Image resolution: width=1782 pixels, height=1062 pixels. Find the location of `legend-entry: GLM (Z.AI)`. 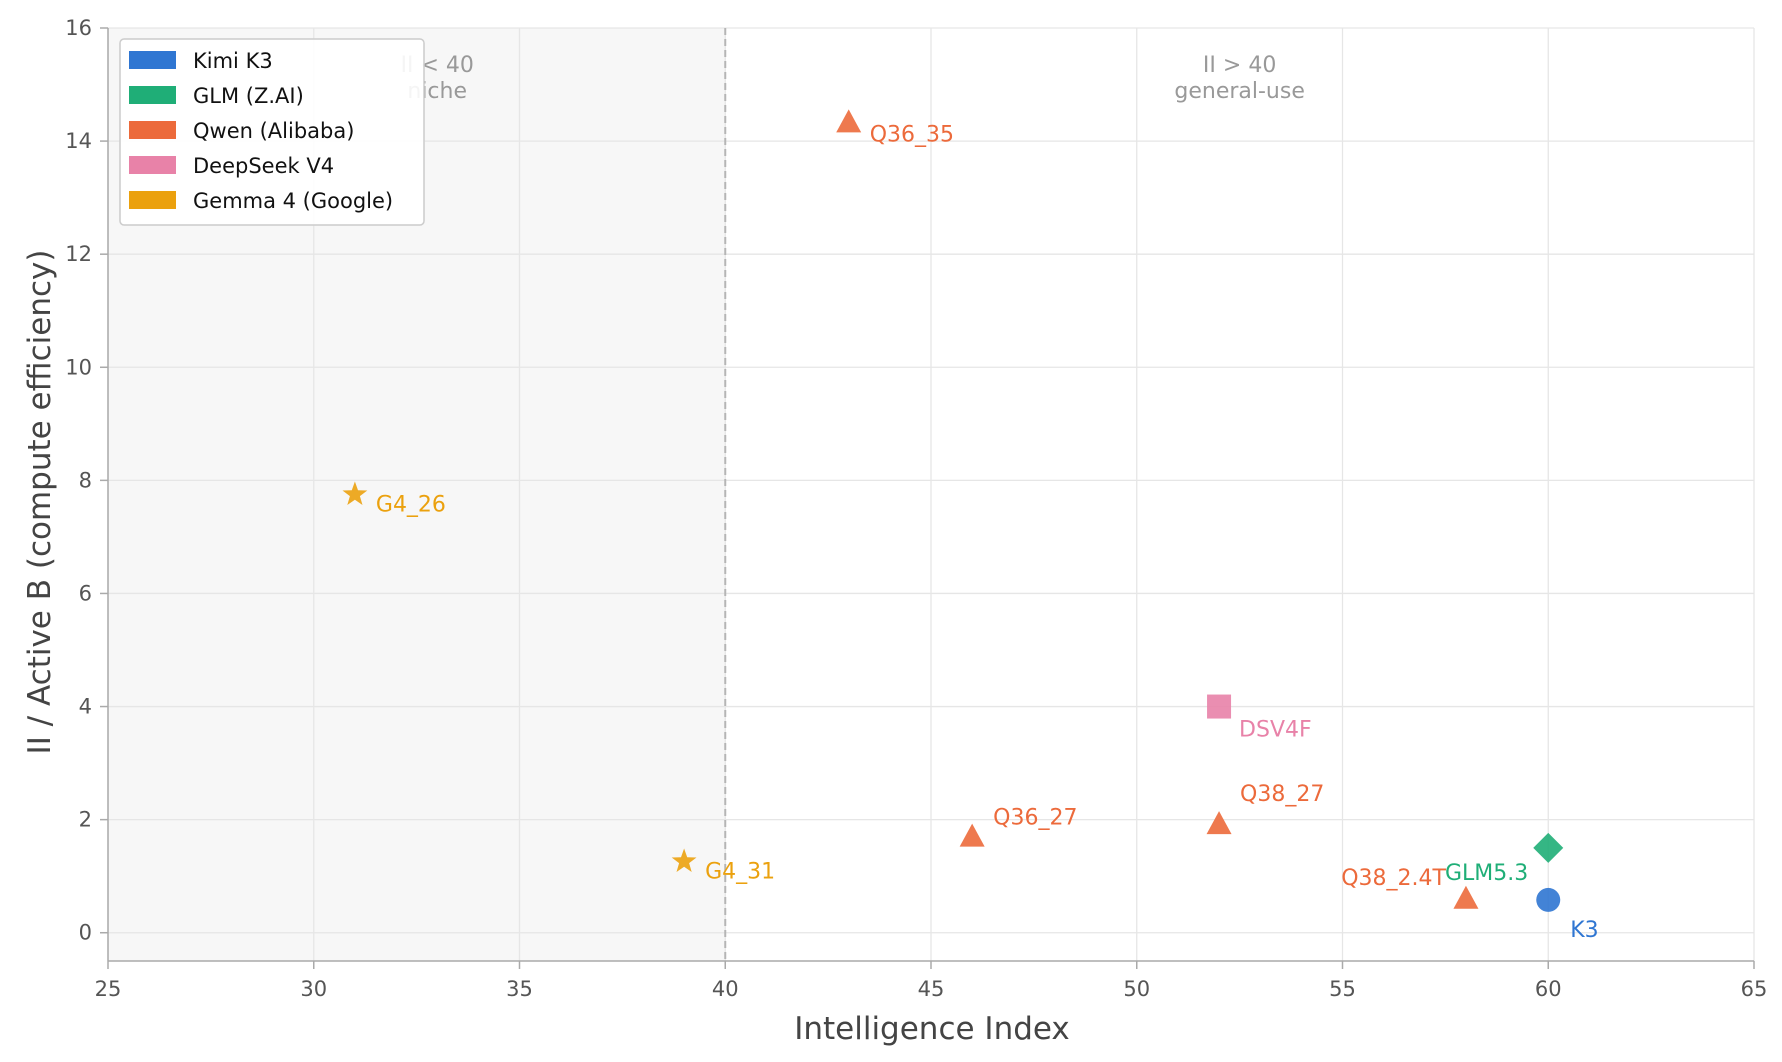

legend-entry: GLM (Z.AI) is located at coordinates (248, 96).